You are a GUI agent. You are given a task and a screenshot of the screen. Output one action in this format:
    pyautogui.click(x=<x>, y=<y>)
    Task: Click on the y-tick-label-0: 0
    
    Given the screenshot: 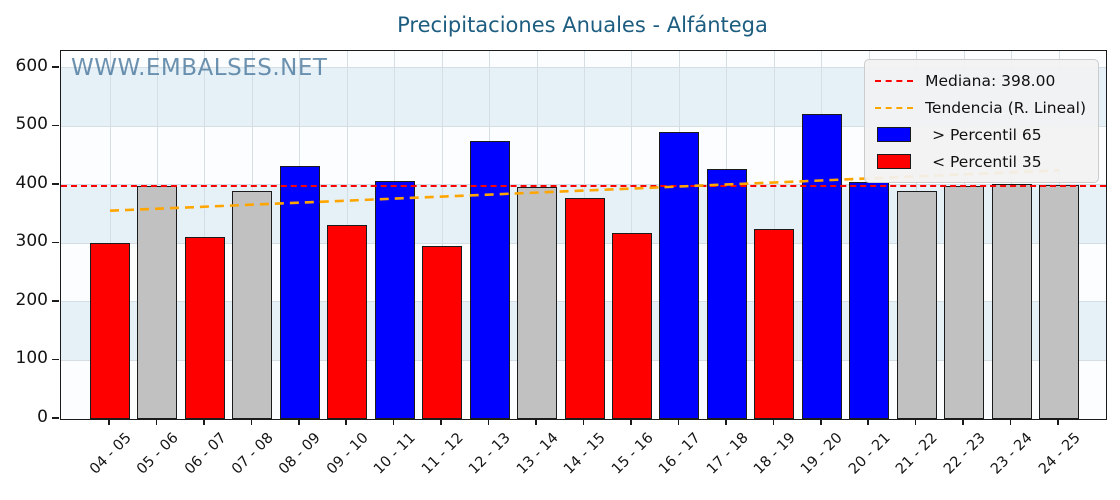 What is the action you would take?
    pyautogui.click(x=42, y=417)
    